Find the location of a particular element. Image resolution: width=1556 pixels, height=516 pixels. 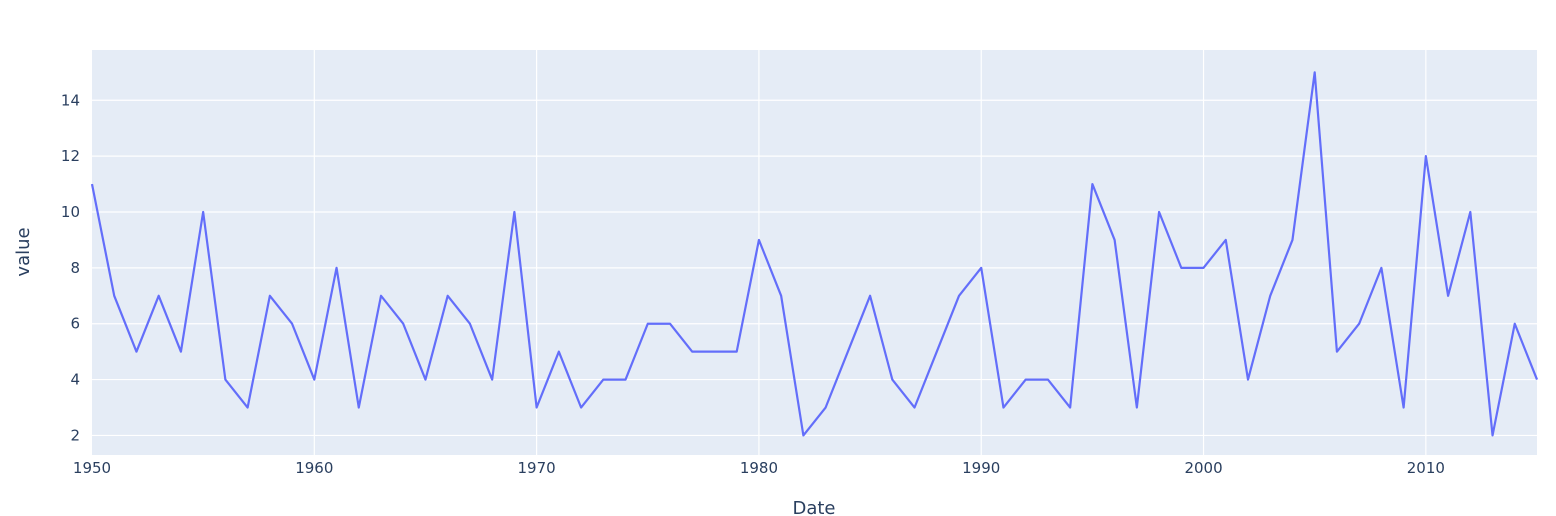

x-tick-label: 1950 is located at coordinates (92, 468).